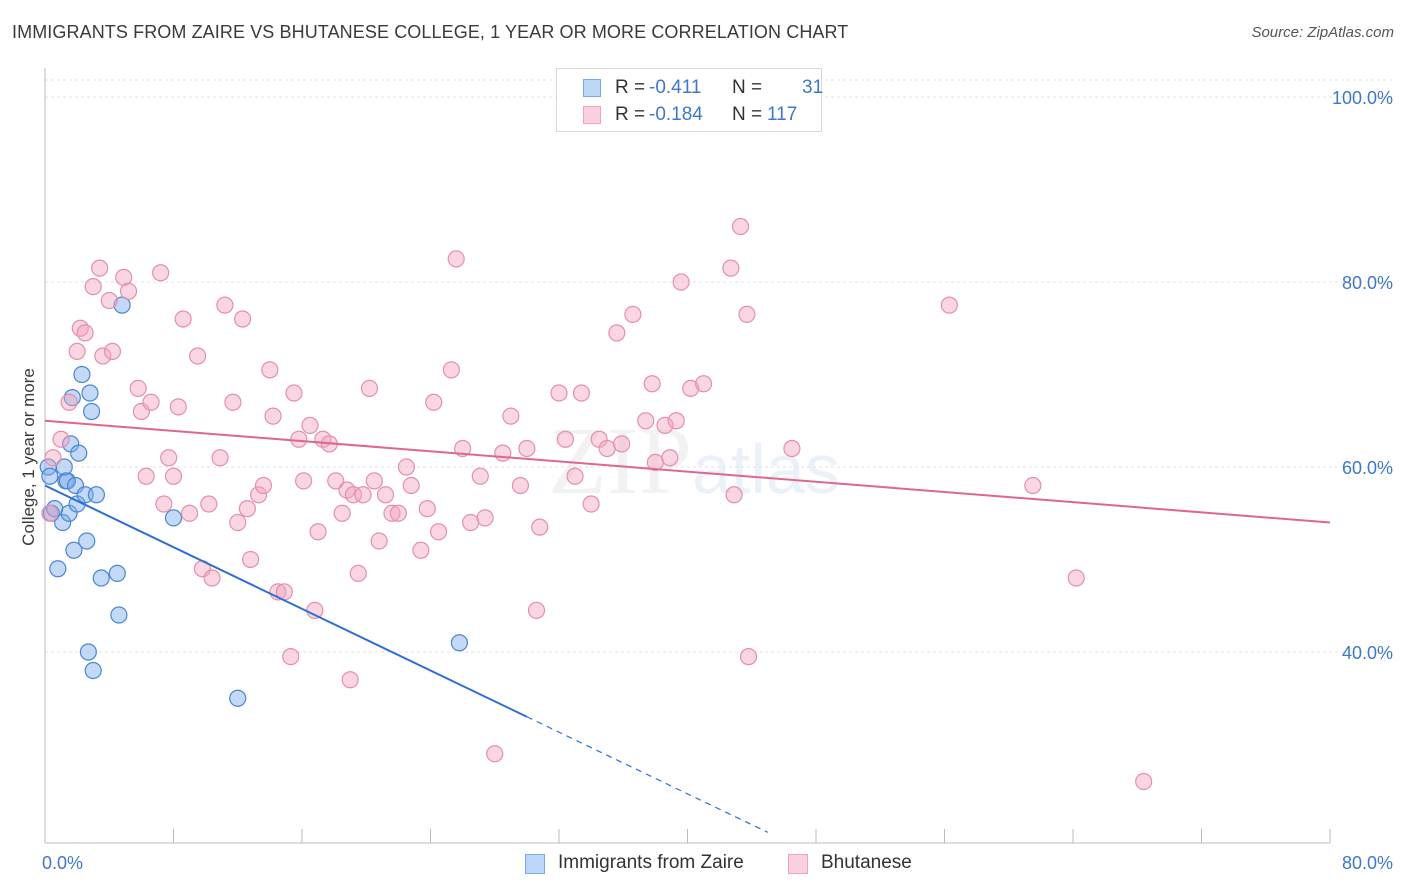 The width and height of the screenshot is (1406, 892). What do you see at coordinates (592, 88) in the screenshot?
I see `zaire-swatch` at bounding box center [592, 88].